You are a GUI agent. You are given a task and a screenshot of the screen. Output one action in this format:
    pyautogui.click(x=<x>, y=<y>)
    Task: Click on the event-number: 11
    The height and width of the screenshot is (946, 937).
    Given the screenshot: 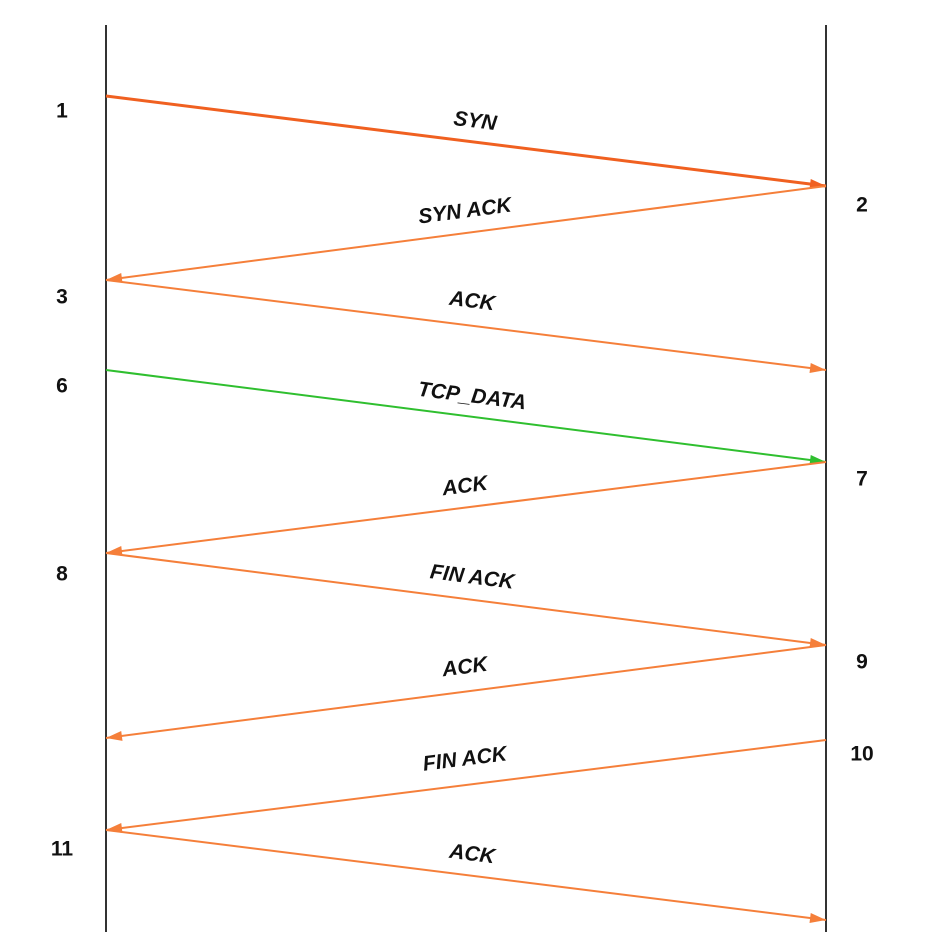 What is the action you would take?
    pyautogui.click(x=62, y=849)
    